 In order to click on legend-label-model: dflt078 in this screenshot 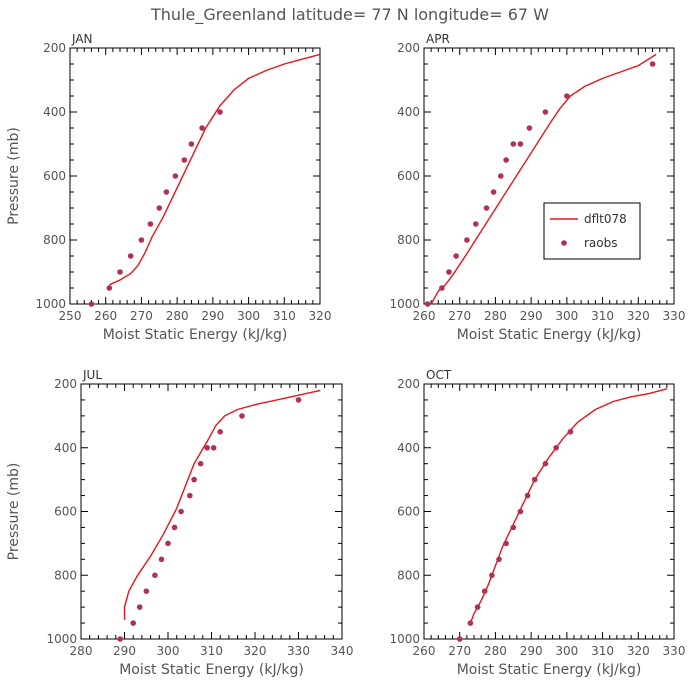, I will do `click(605, 219)`.